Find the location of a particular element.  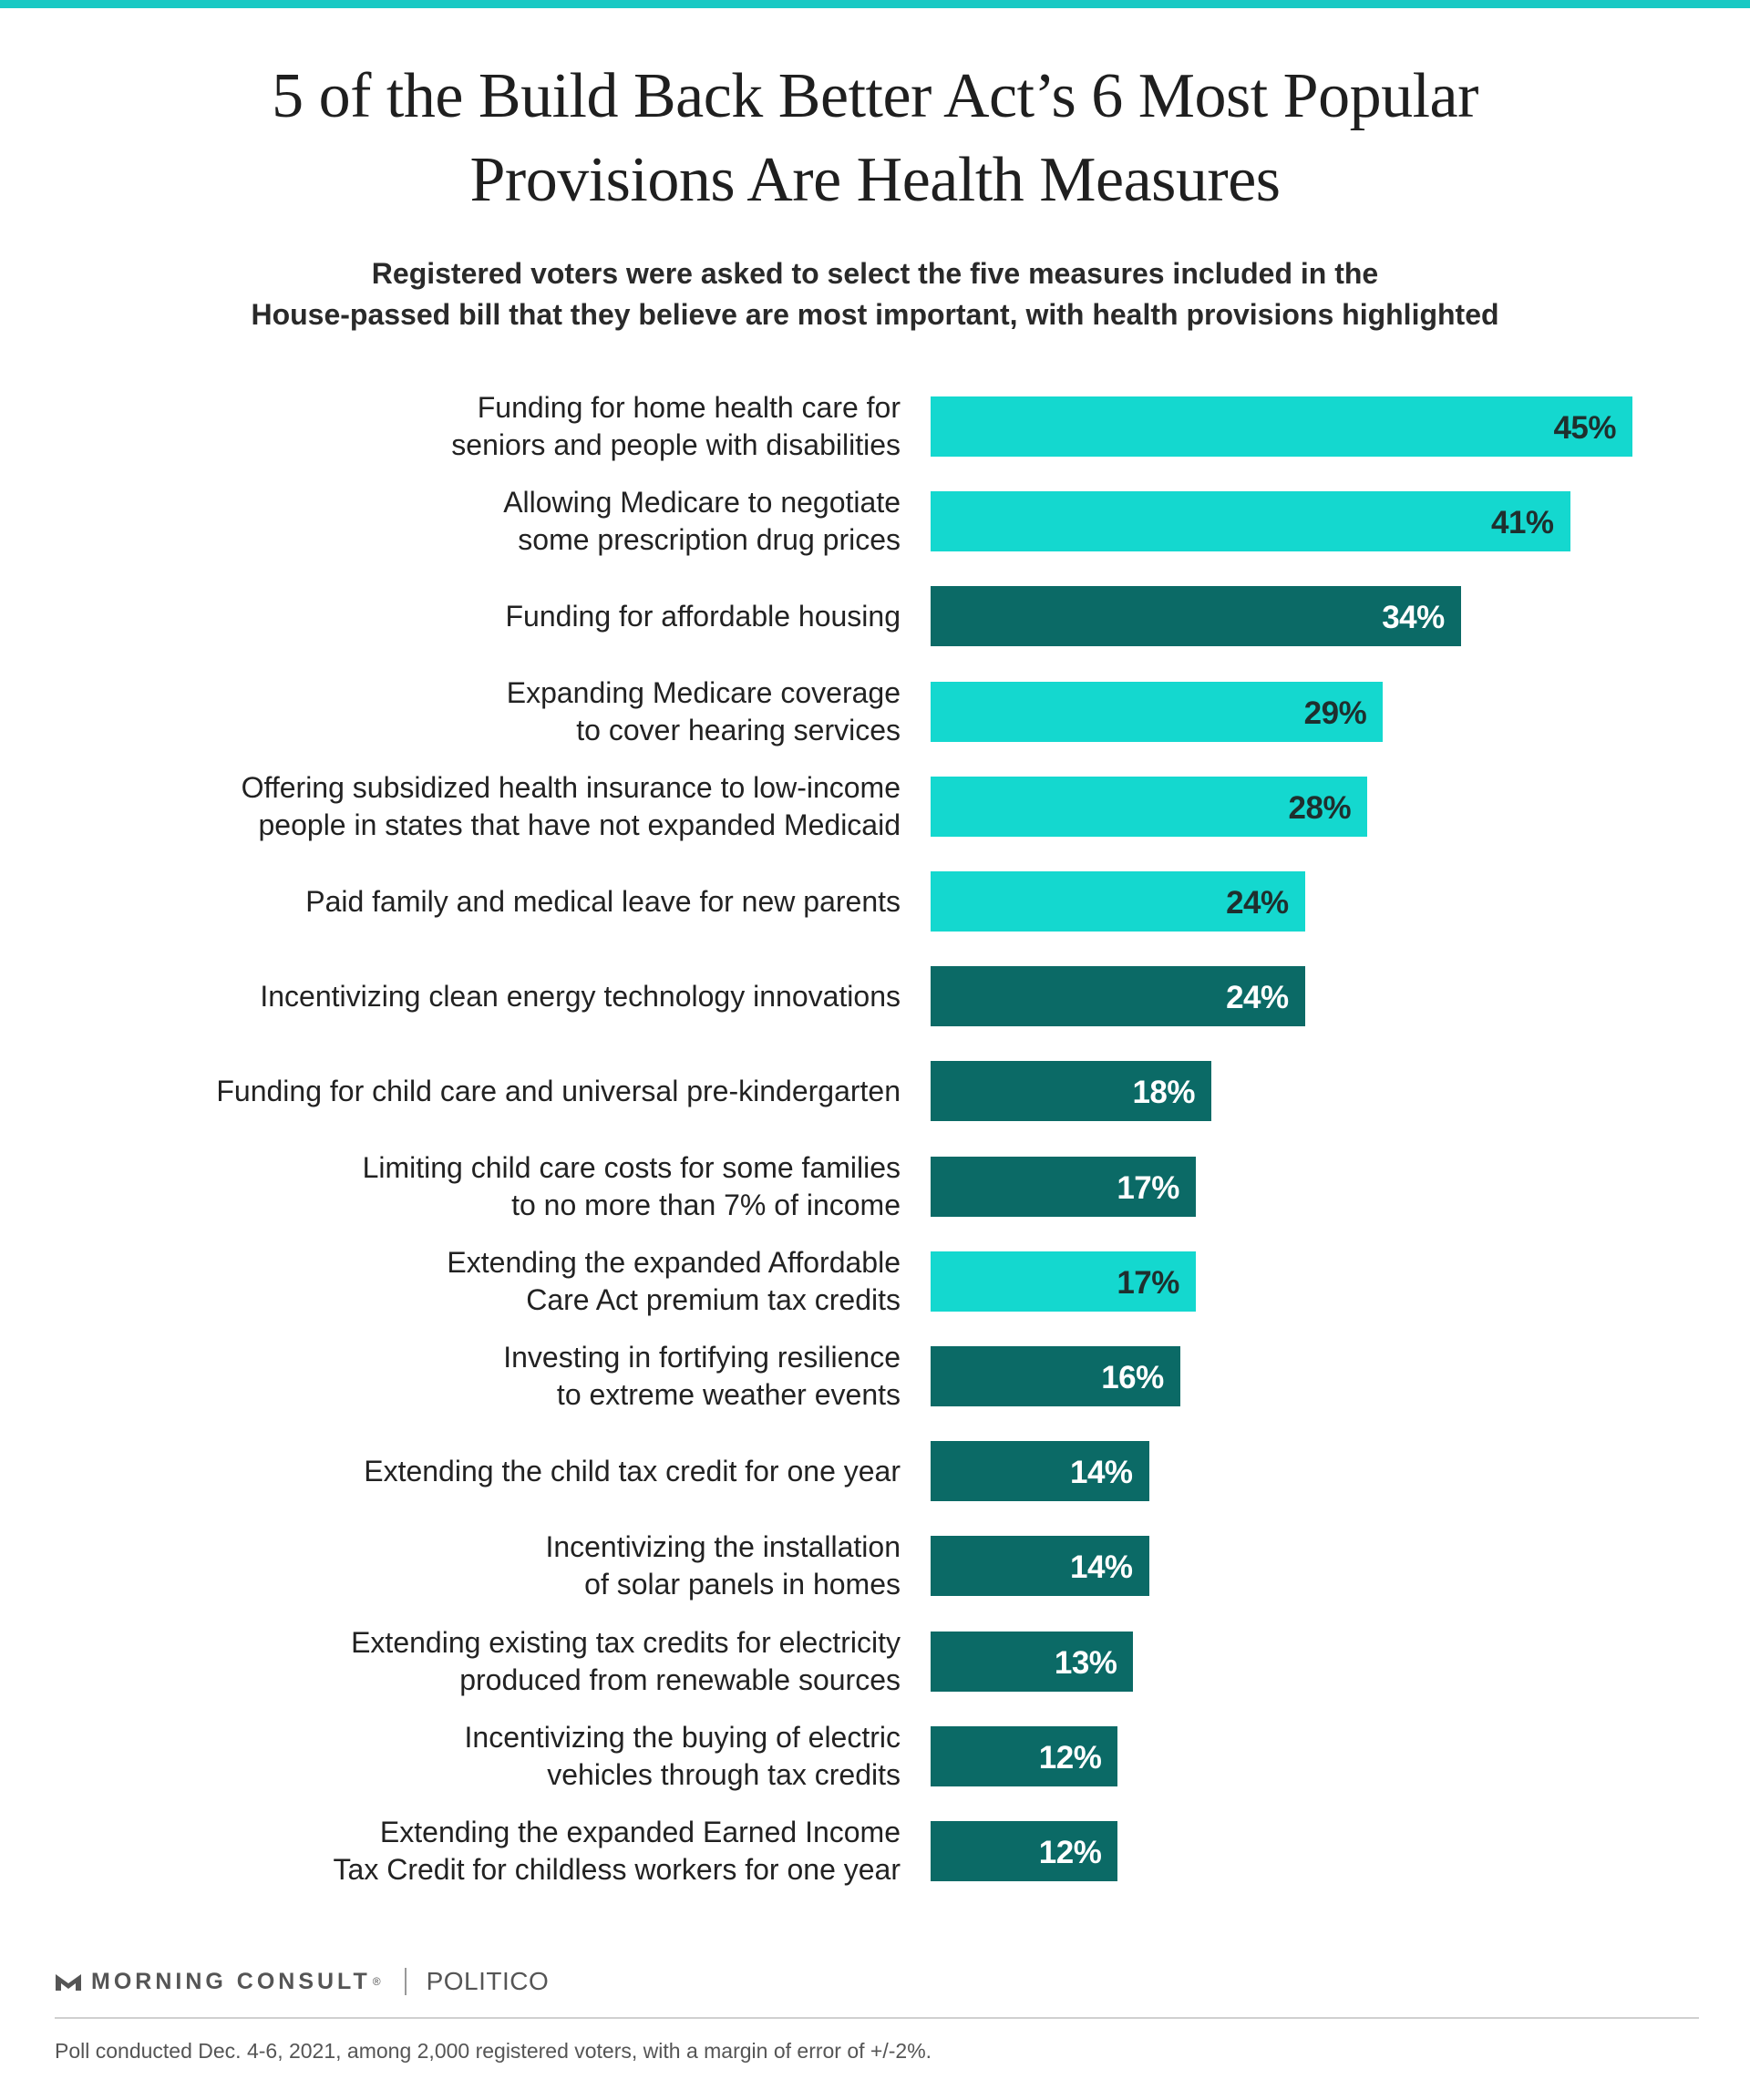

bar-other: 34% is located at coordinates (1196, 617).